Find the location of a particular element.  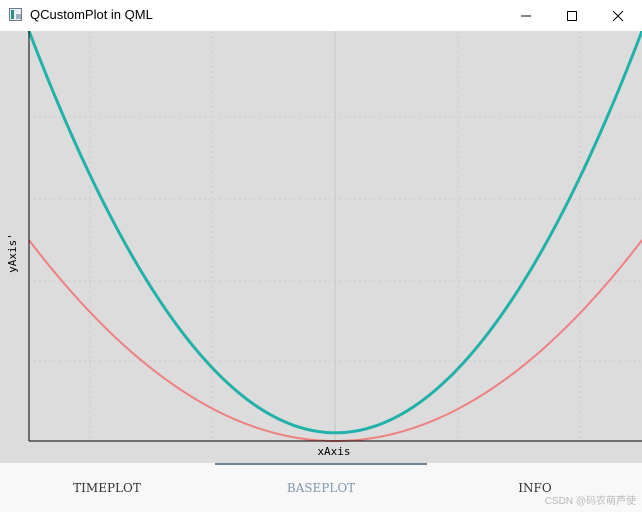

y-axis-label: yAxis' is located at coordinates (12, 253).